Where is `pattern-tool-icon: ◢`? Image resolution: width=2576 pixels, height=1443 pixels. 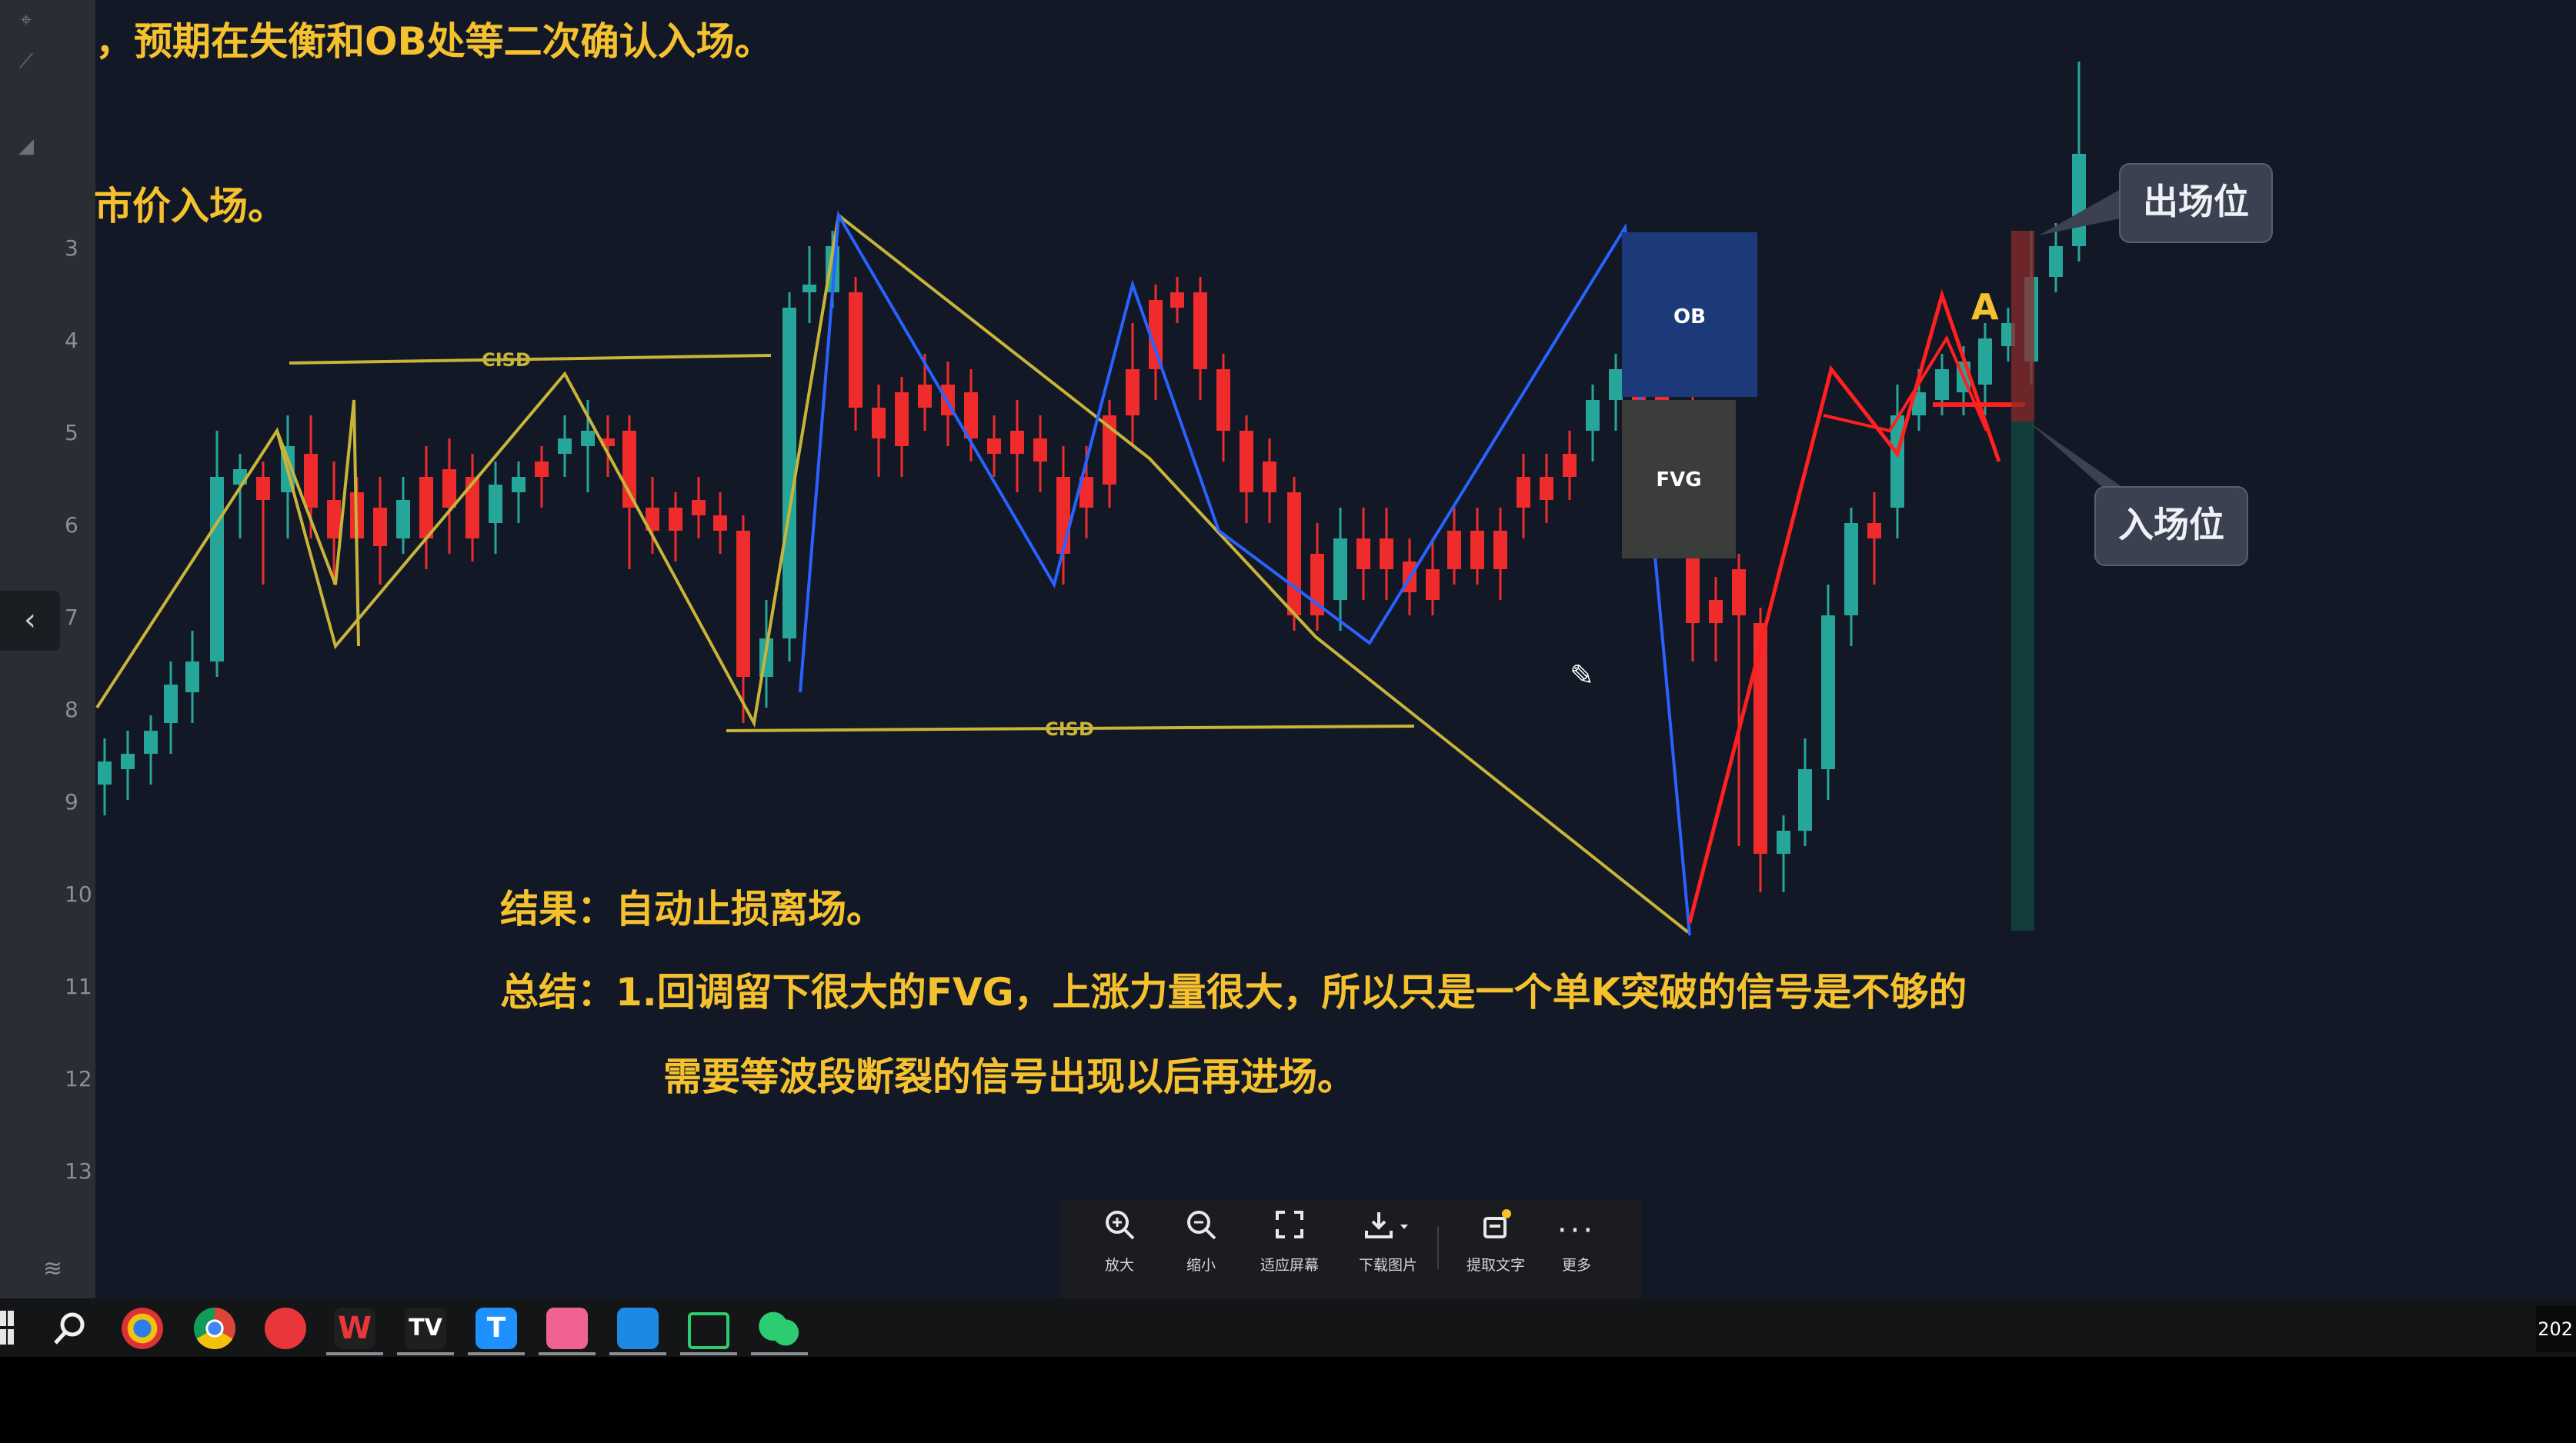 pattern-tool-icon: ◢ is located at coordinates (26, 146).